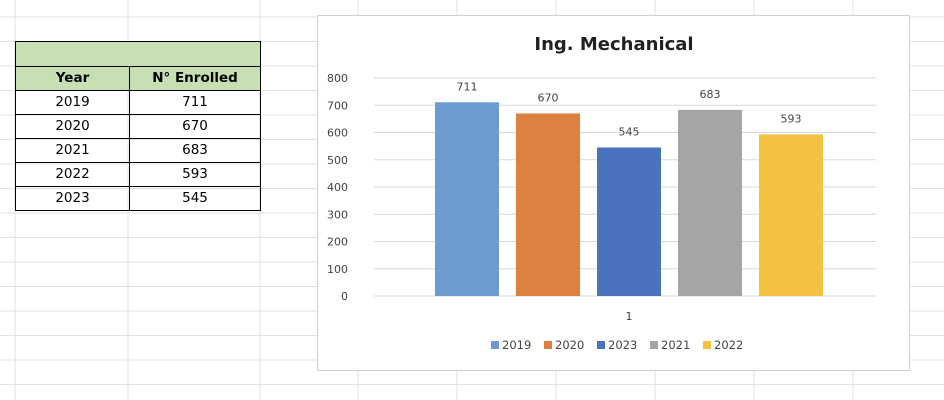 The image size is (944, 400). What do you see at coordinates (622, 345) in the screenshot?
I see `legend-label: 2023` at bounding box center [622, 345].